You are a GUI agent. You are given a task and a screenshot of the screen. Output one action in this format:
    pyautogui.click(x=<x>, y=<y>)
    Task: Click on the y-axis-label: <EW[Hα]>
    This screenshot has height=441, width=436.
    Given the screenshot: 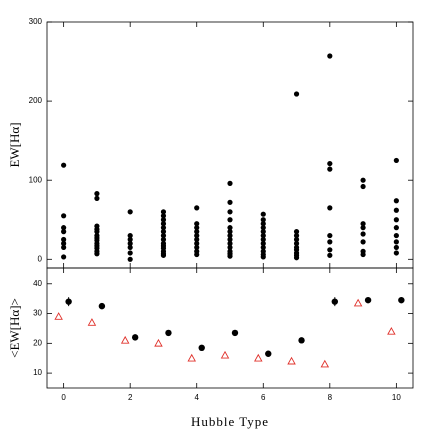 What is the action you would take?
    pyautogui.click(x=14, y=328)
    